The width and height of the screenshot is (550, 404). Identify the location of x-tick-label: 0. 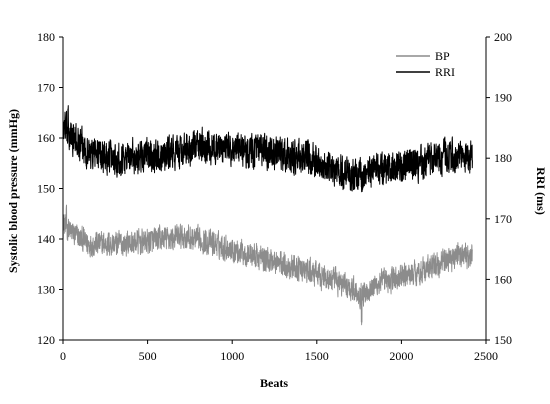
(63, 356).